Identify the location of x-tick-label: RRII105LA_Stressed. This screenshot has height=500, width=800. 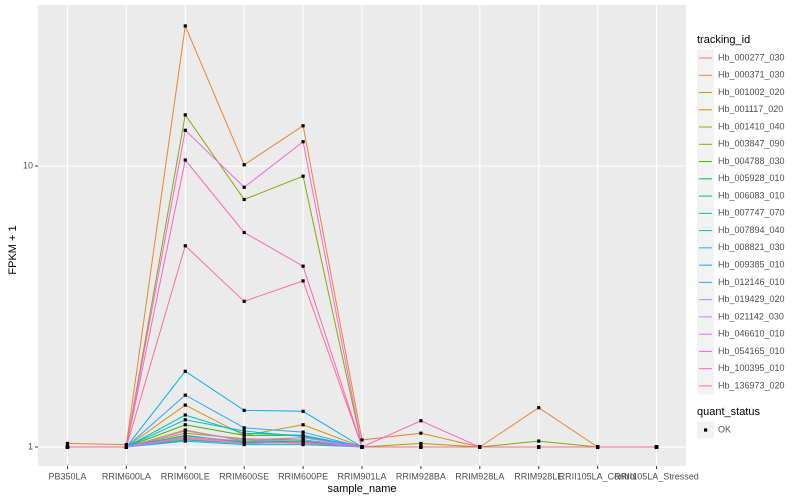
(656, 476).